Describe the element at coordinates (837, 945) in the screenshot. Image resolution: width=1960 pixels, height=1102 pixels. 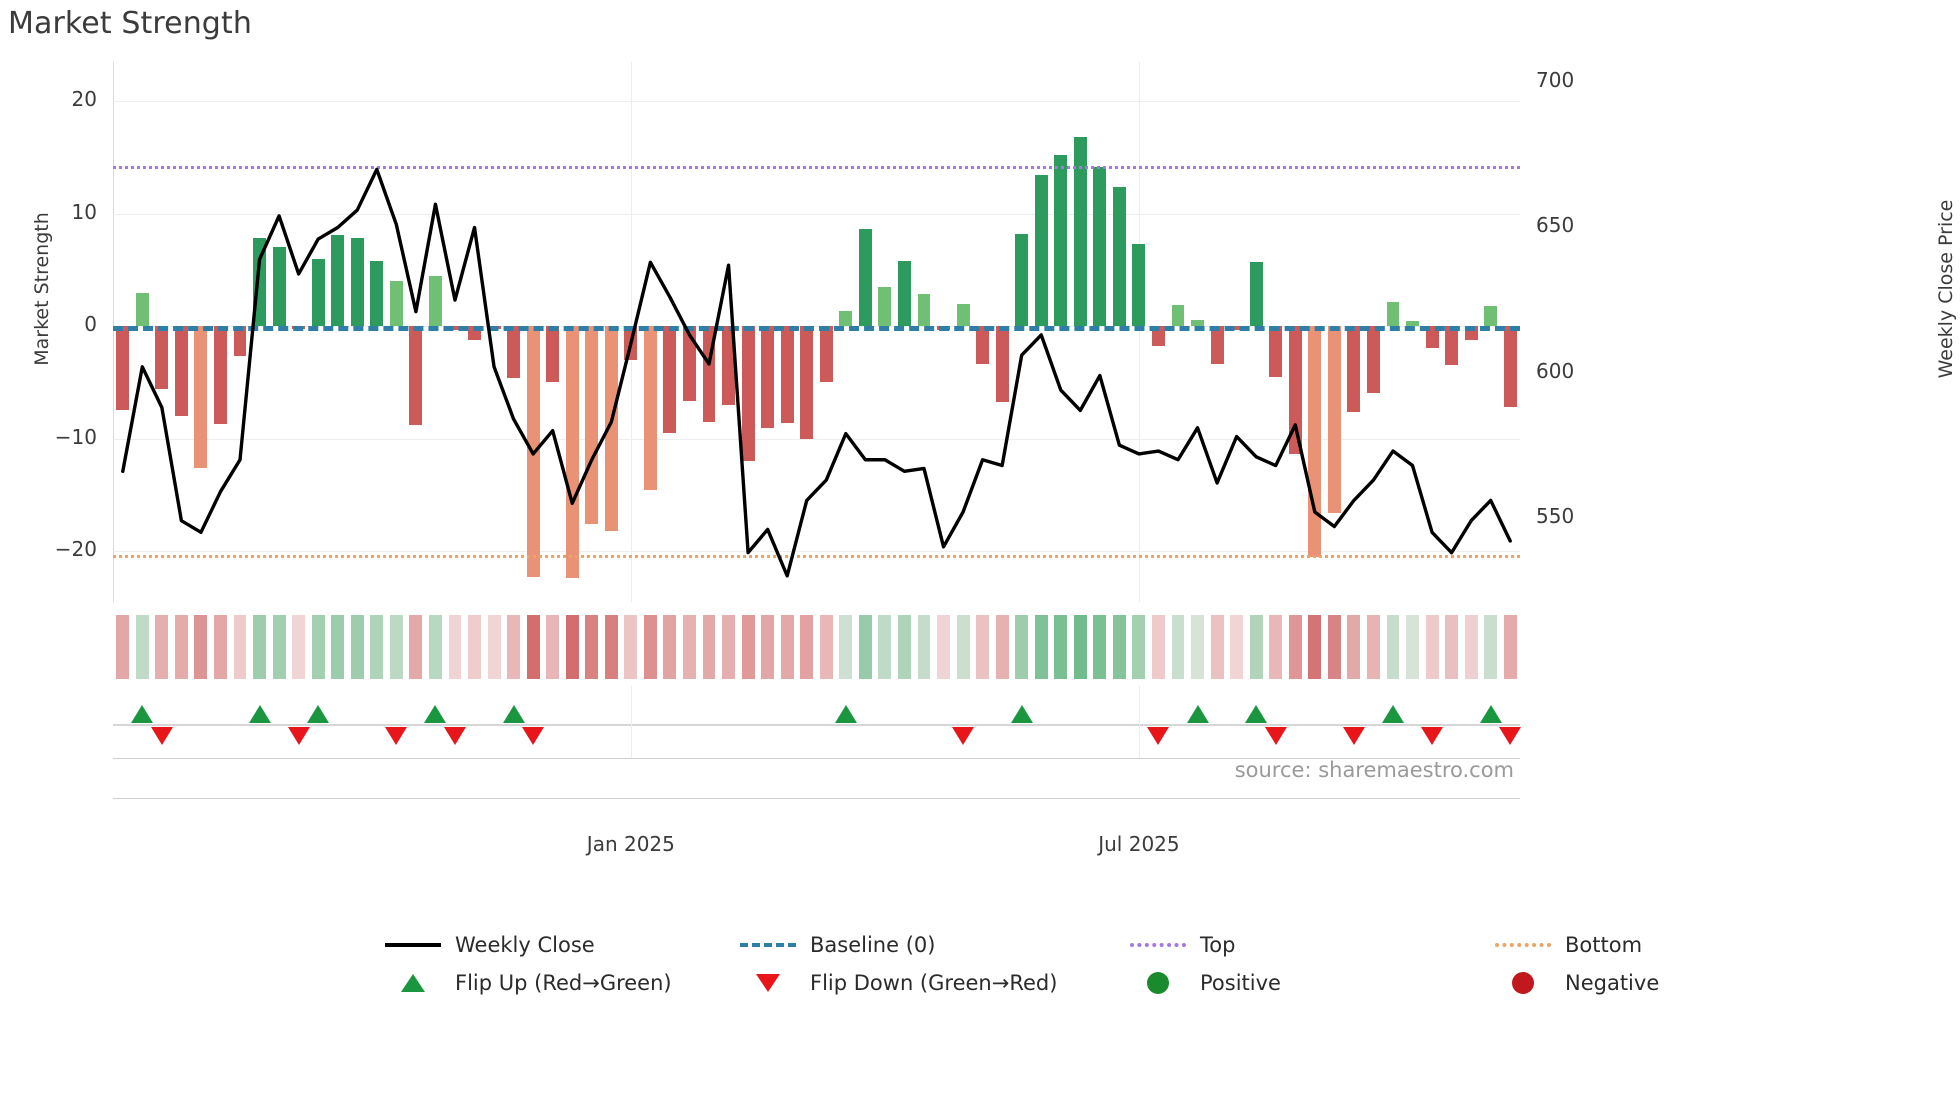
I see `legend-item-baseline-0: Baseline (0)` at that location.